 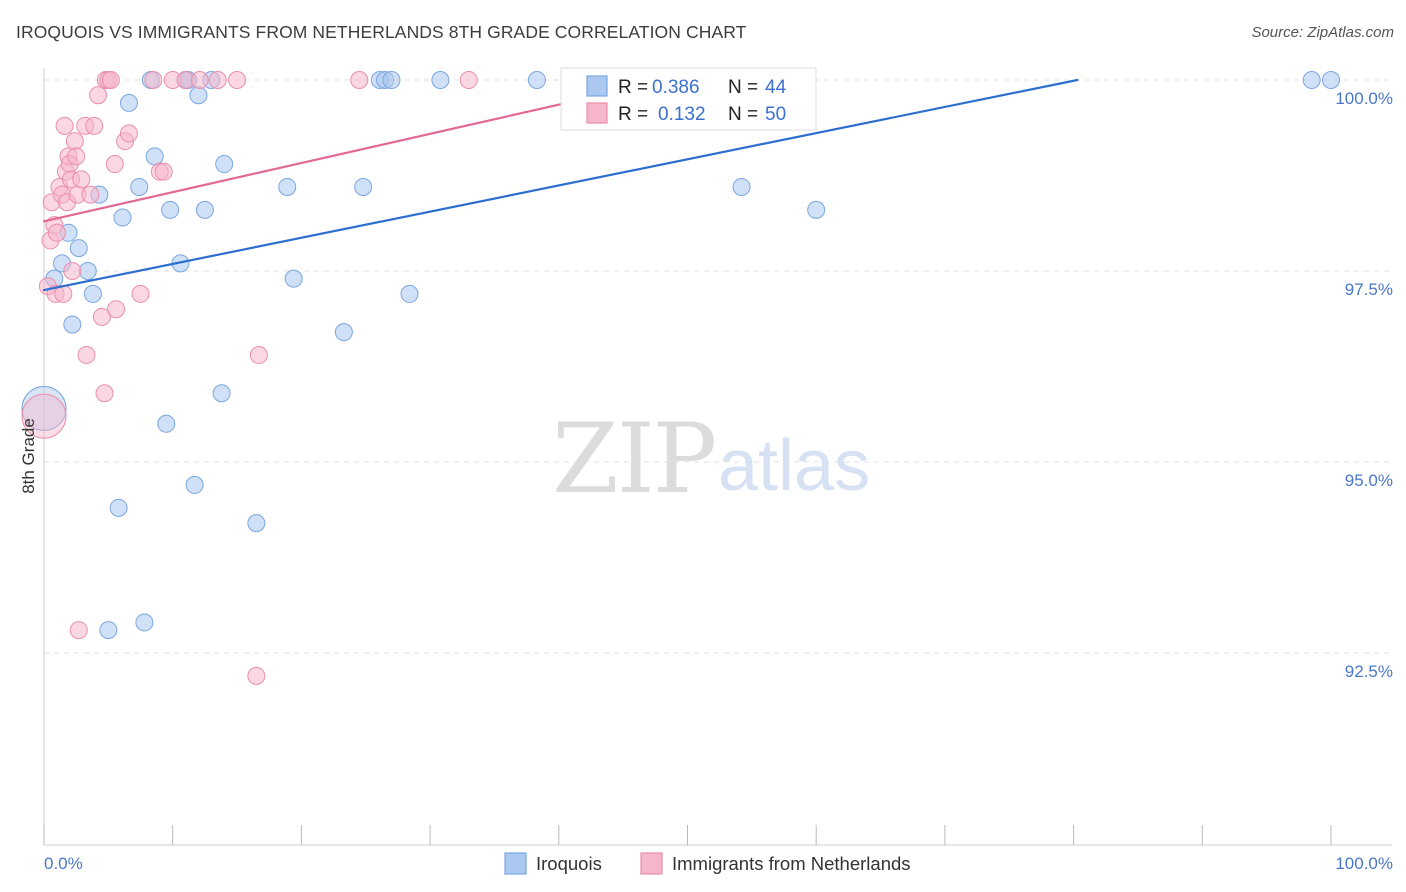 I want to click on legend-swatch-netherlands, so click(x=651, y=863).